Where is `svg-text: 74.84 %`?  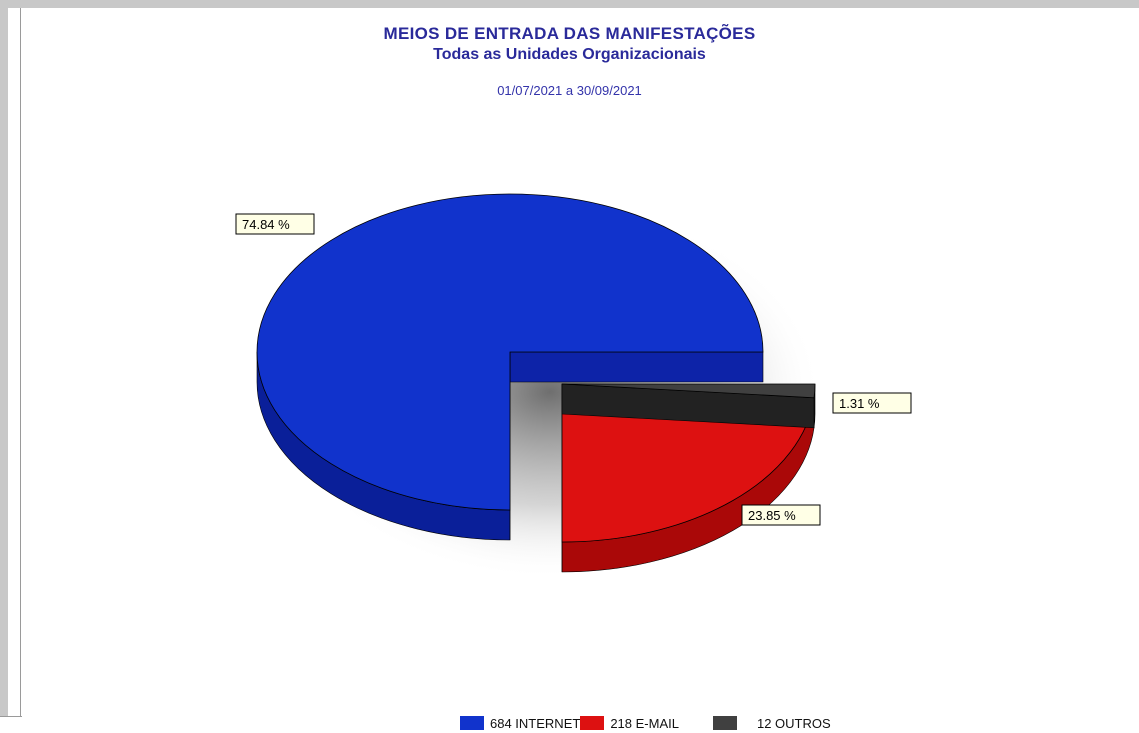
svg-text: 74.84 % is located at coordinates (266, 224).